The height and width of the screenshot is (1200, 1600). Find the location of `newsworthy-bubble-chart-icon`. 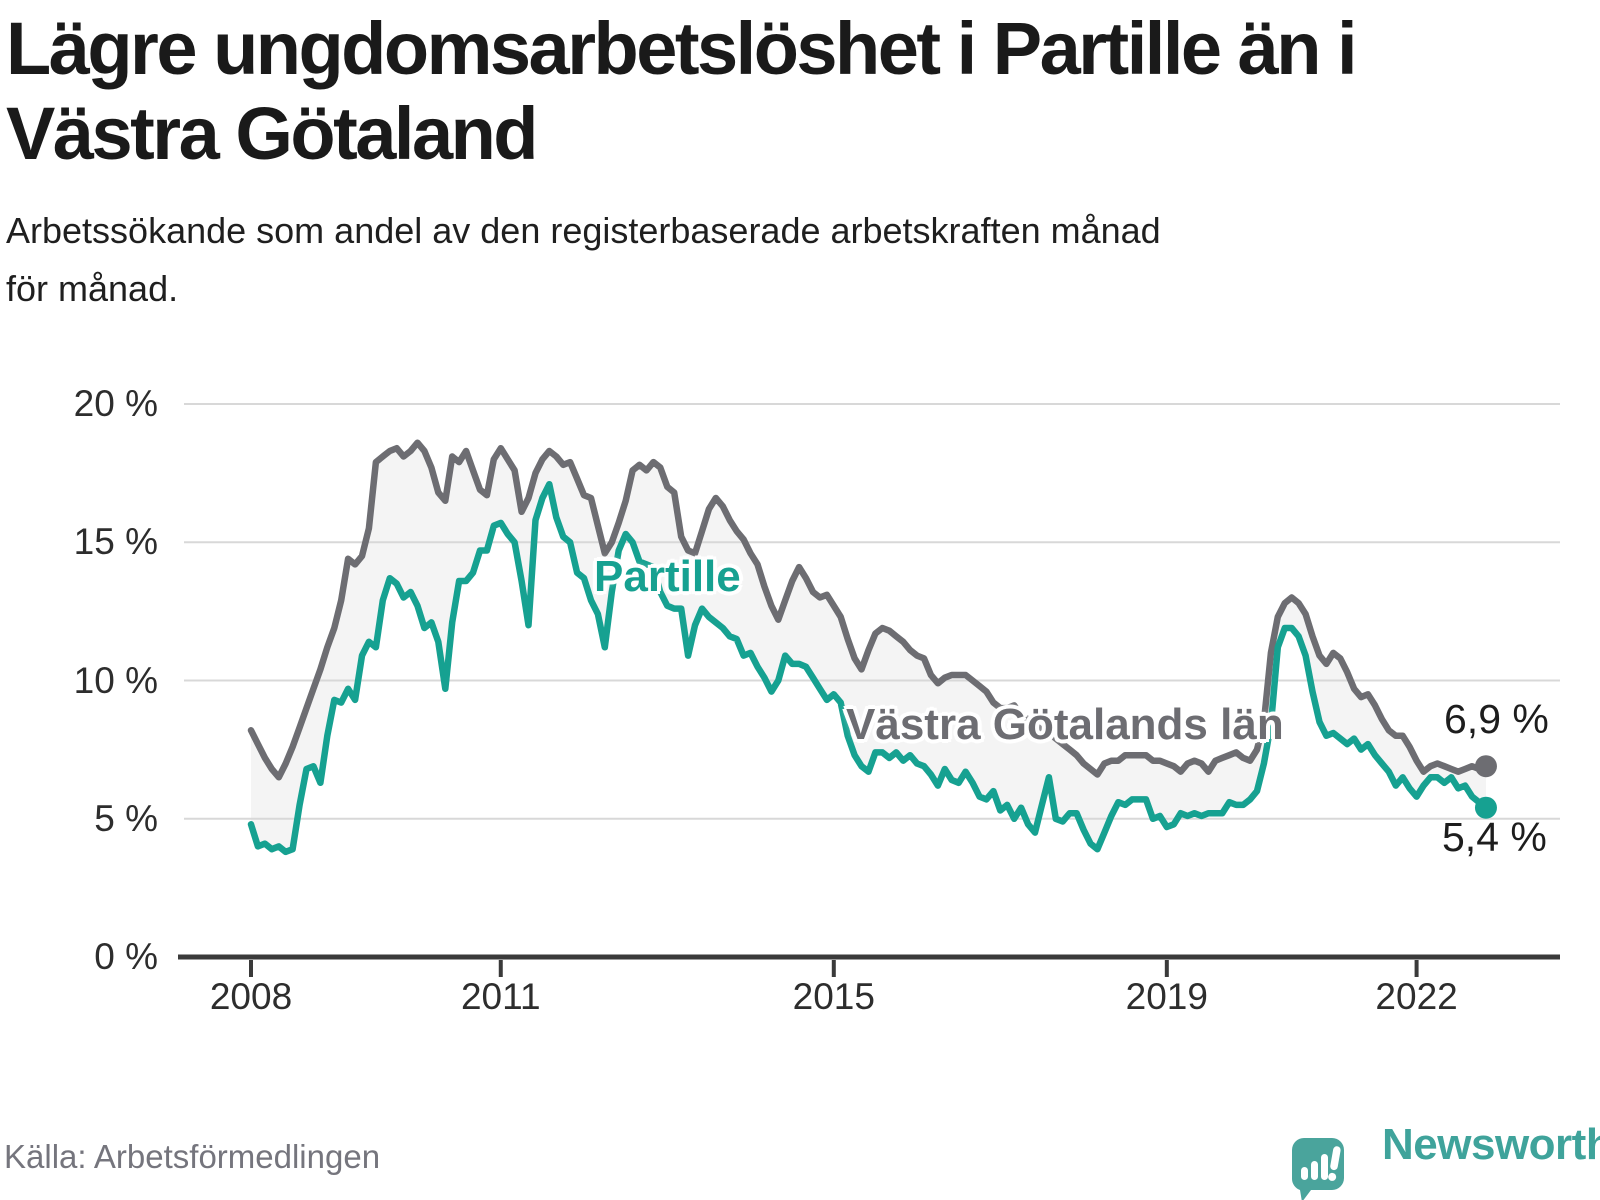

newsworthy-bubble-chart-icon is located at coordinates (1318, 1169).